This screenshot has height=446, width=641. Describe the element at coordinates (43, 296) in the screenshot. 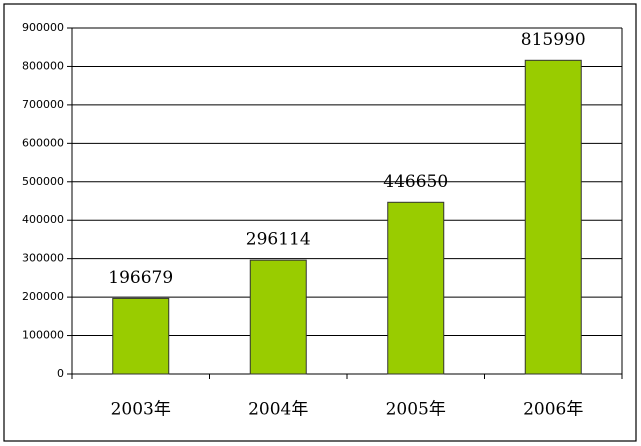

I see `y-tick-label: 200000` at that location.